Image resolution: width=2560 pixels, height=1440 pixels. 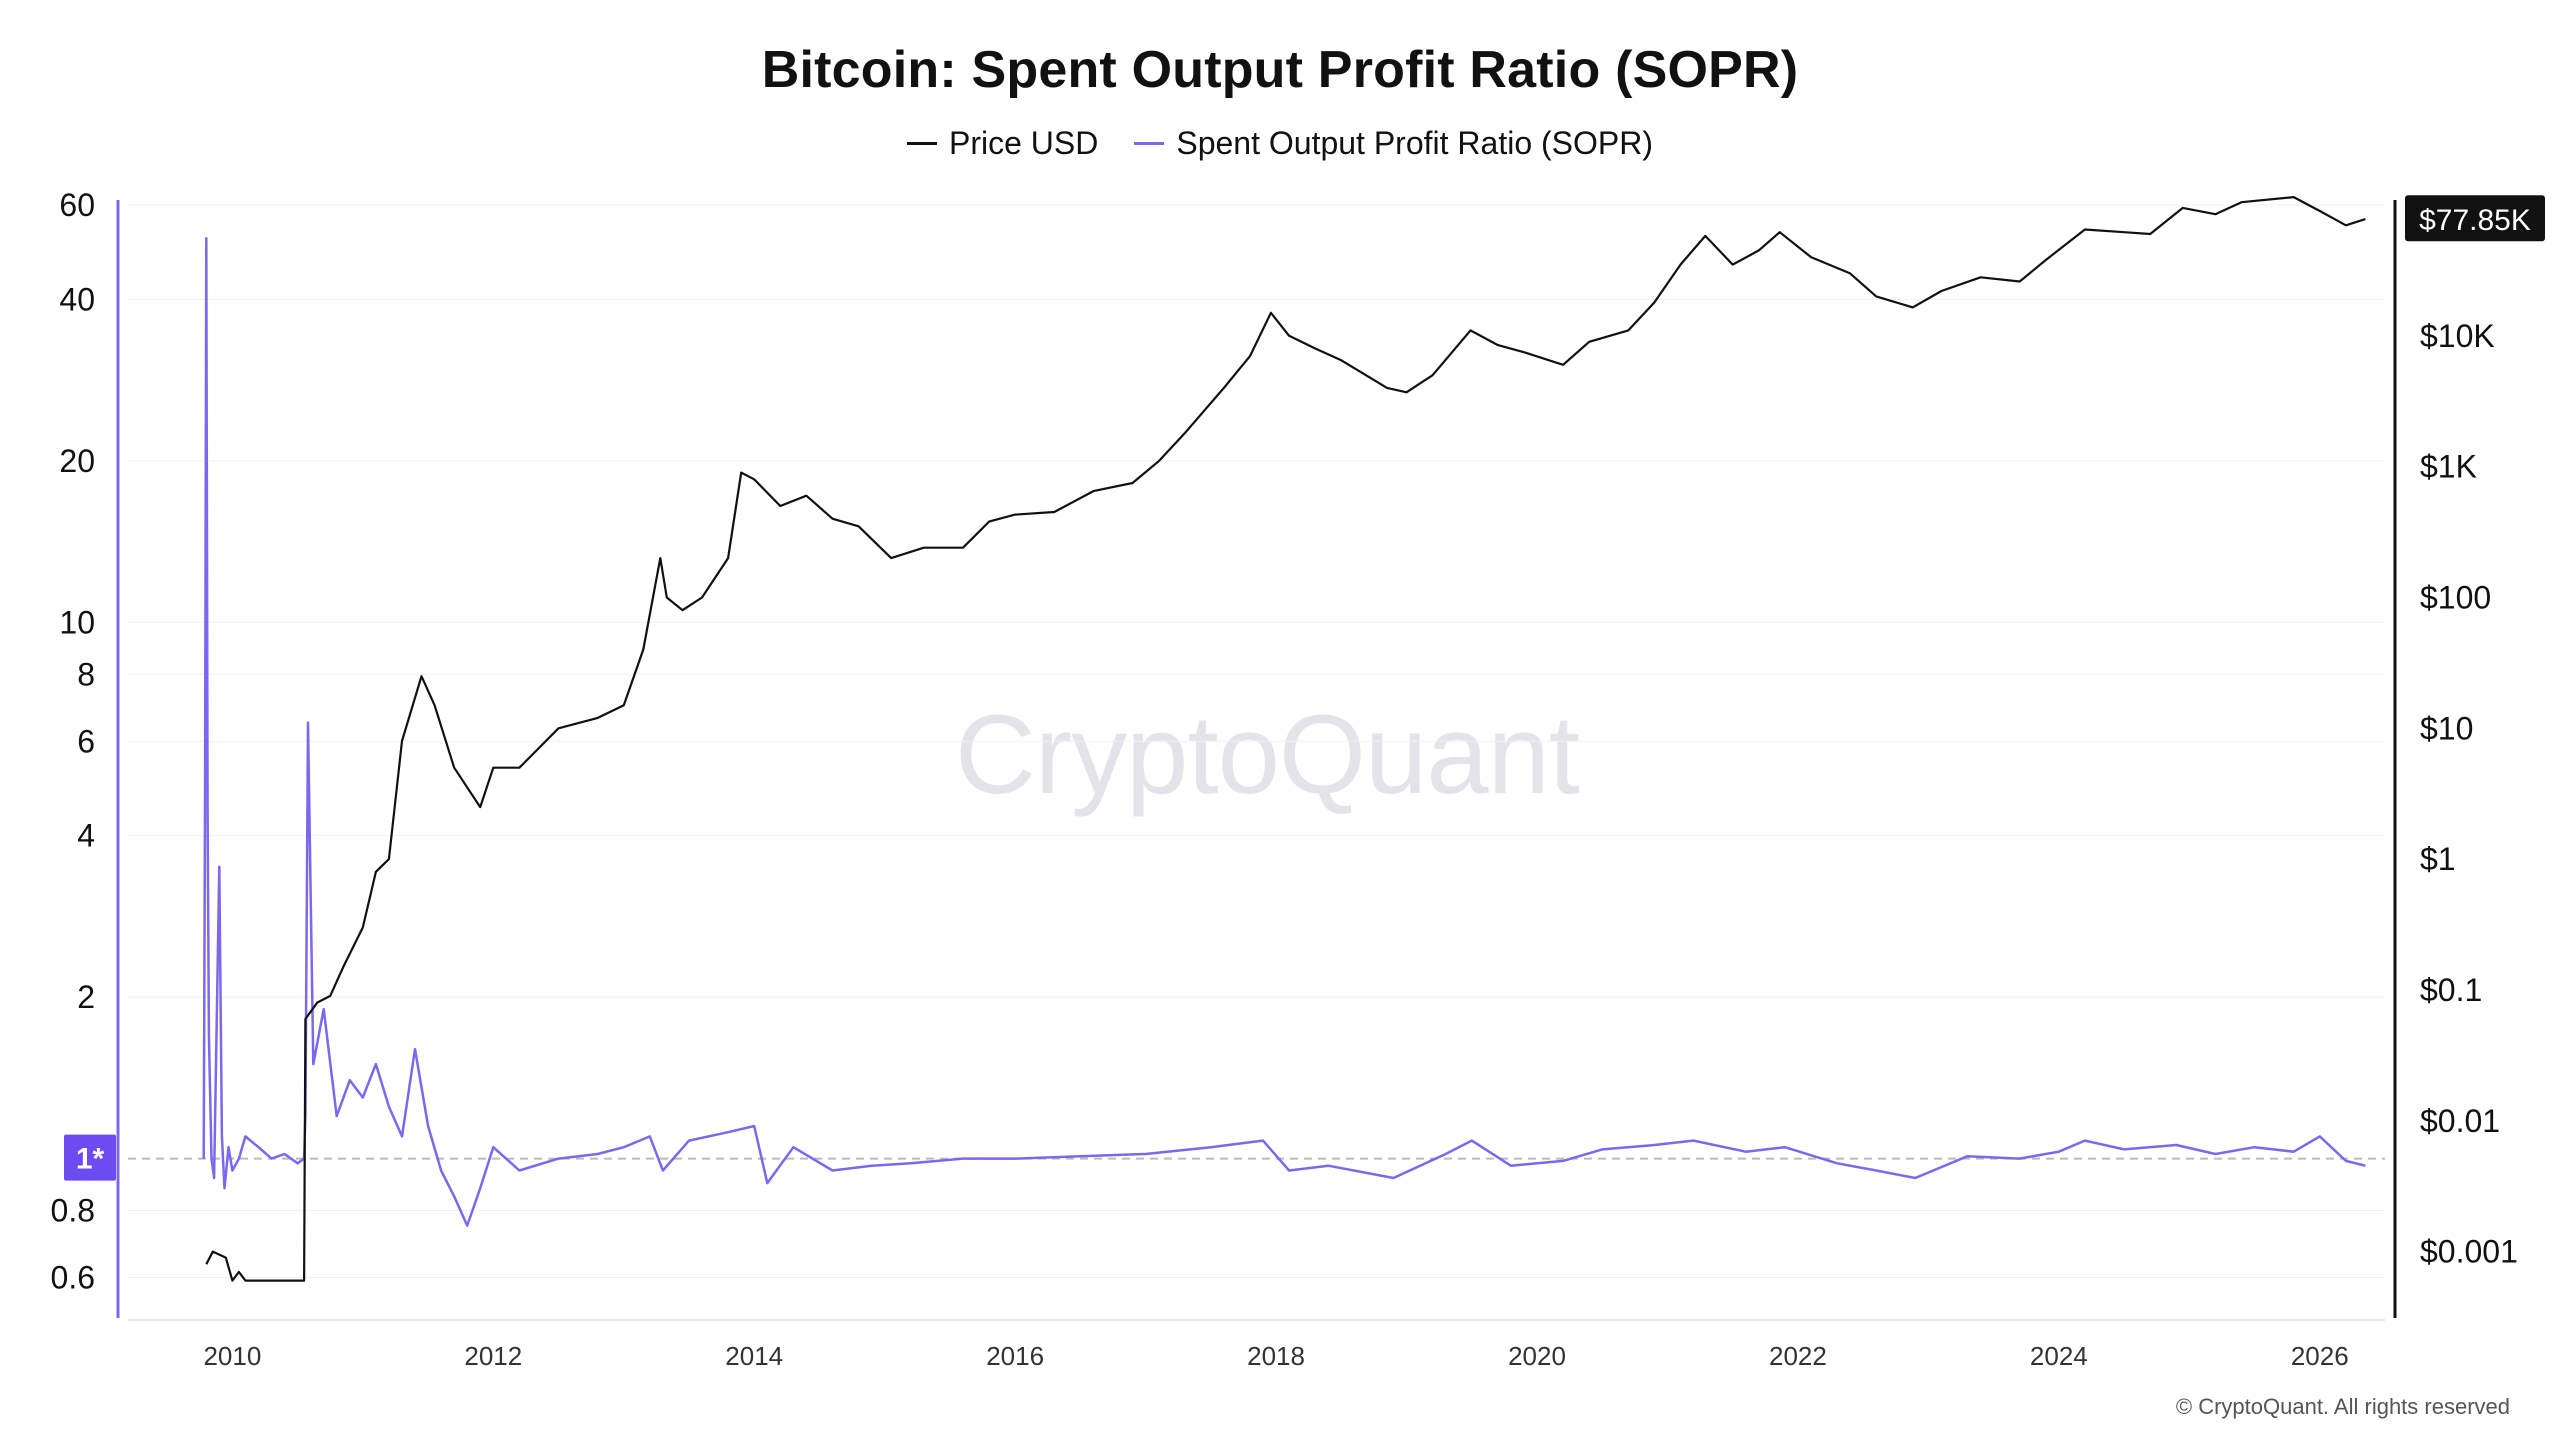 What do you see at coordinates (1267, 754) in the screenshot?
I see `watermark-logo: CryptoQuant` at bounding box center [1267, 754].